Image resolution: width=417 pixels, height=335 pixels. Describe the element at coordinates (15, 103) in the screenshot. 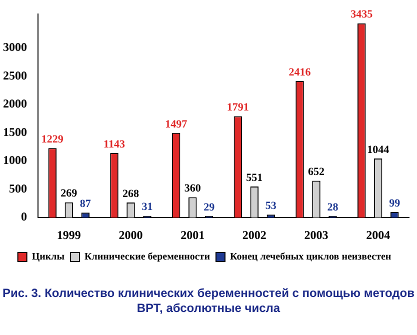

I see `y-tick-label: 2000` at that location.